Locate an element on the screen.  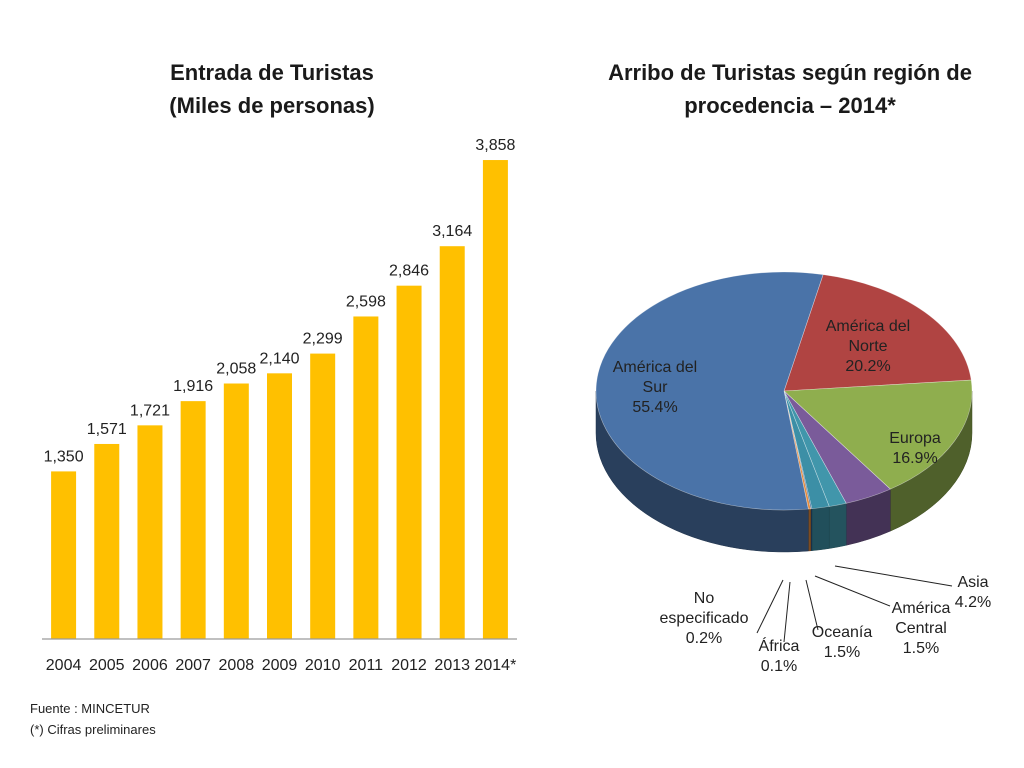
bar-category-label-2007: 2007 is located at coordinates (193, 665).